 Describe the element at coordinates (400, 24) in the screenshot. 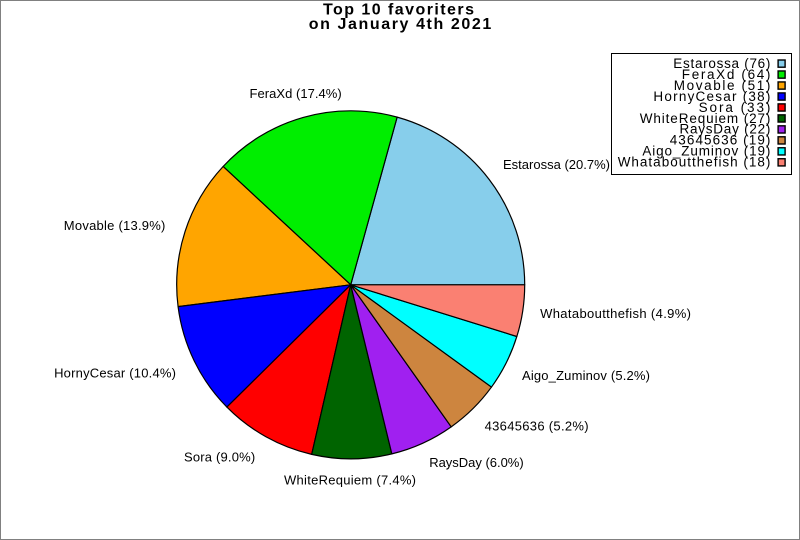

I see `svg-text: on January 4th 2021` at that location.